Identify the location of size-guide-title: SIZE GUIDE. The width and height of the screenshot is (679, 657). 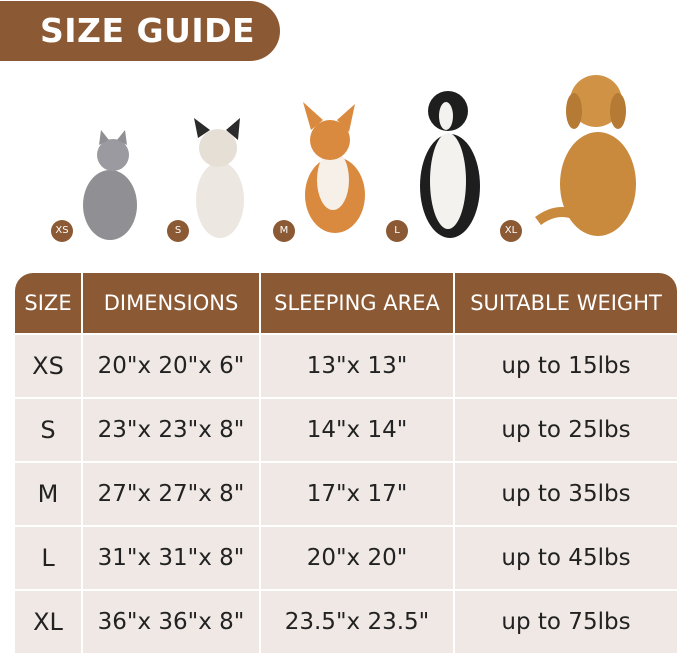
(140, 31).